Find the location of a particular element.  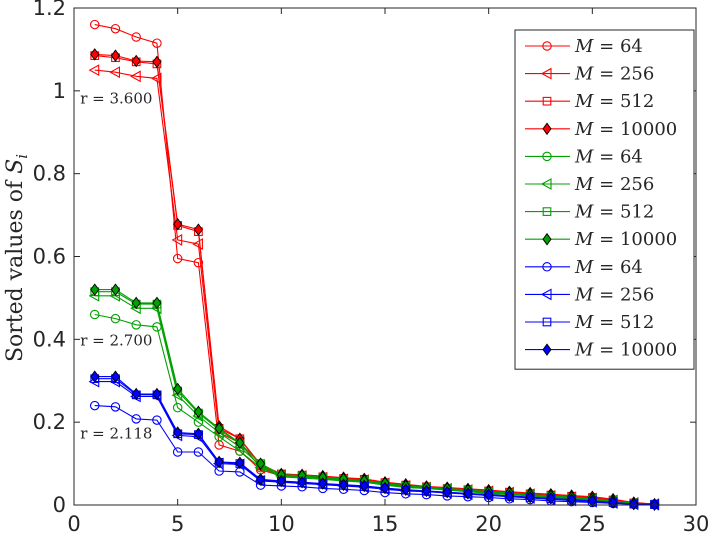

series-line is located at coordinates (374, 455).